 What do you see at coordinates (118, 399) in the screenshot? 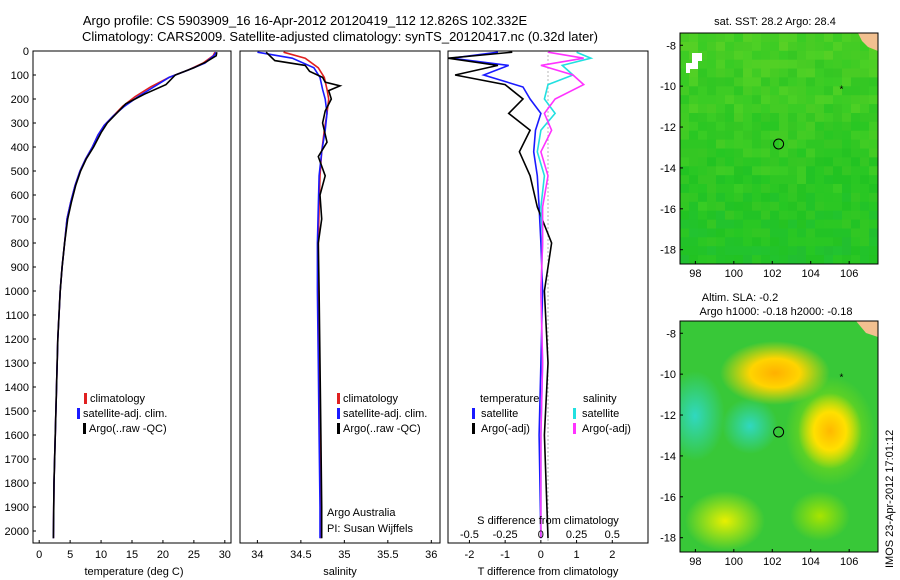
I see `legend-entry-climatology: climatology` at bounding box center [118, 399].